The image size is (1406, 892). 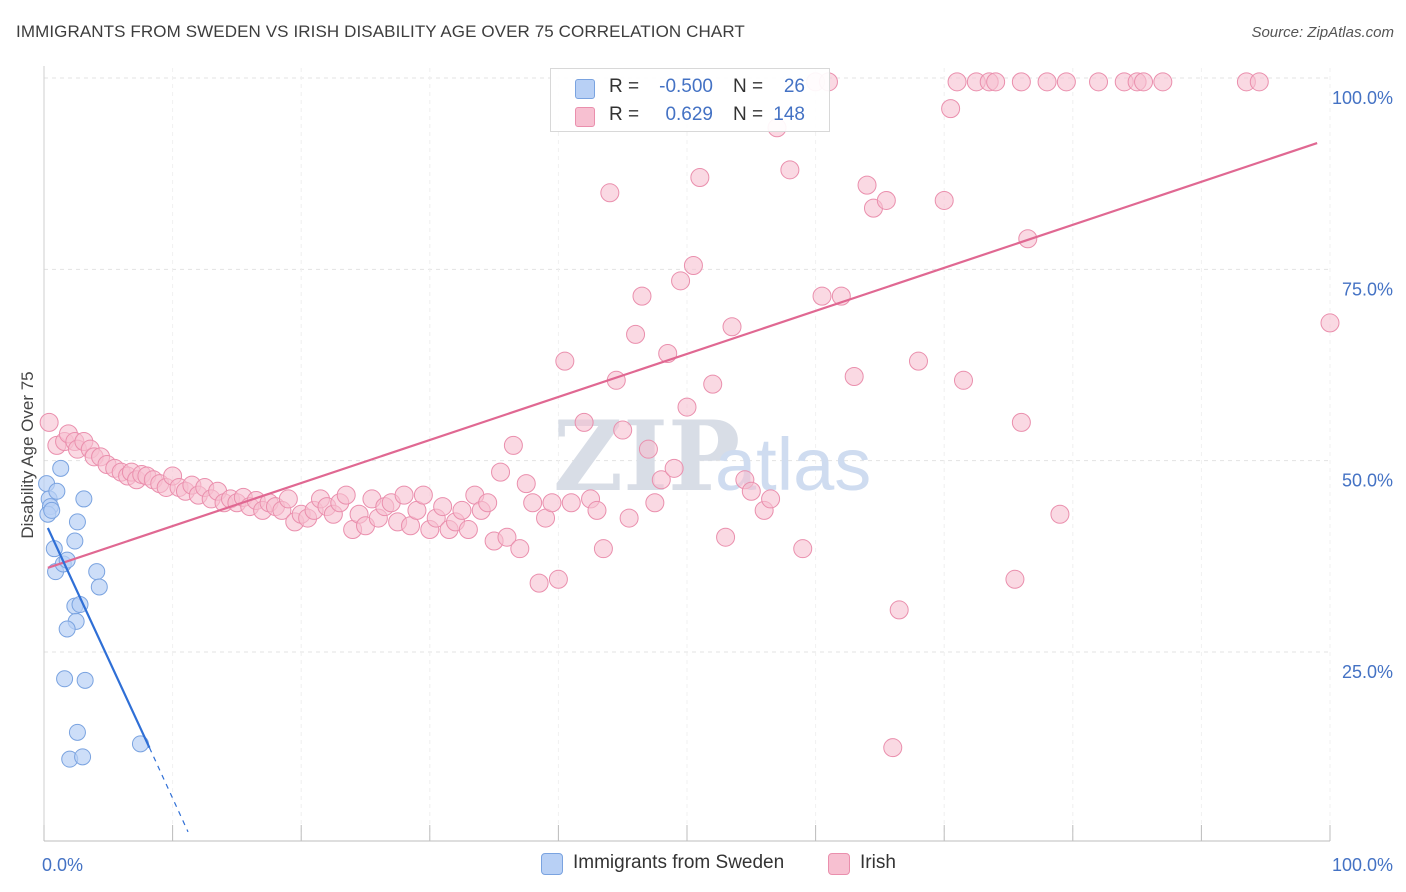 I want to click on legend-n-value: 26, so click(x=794, y=86).